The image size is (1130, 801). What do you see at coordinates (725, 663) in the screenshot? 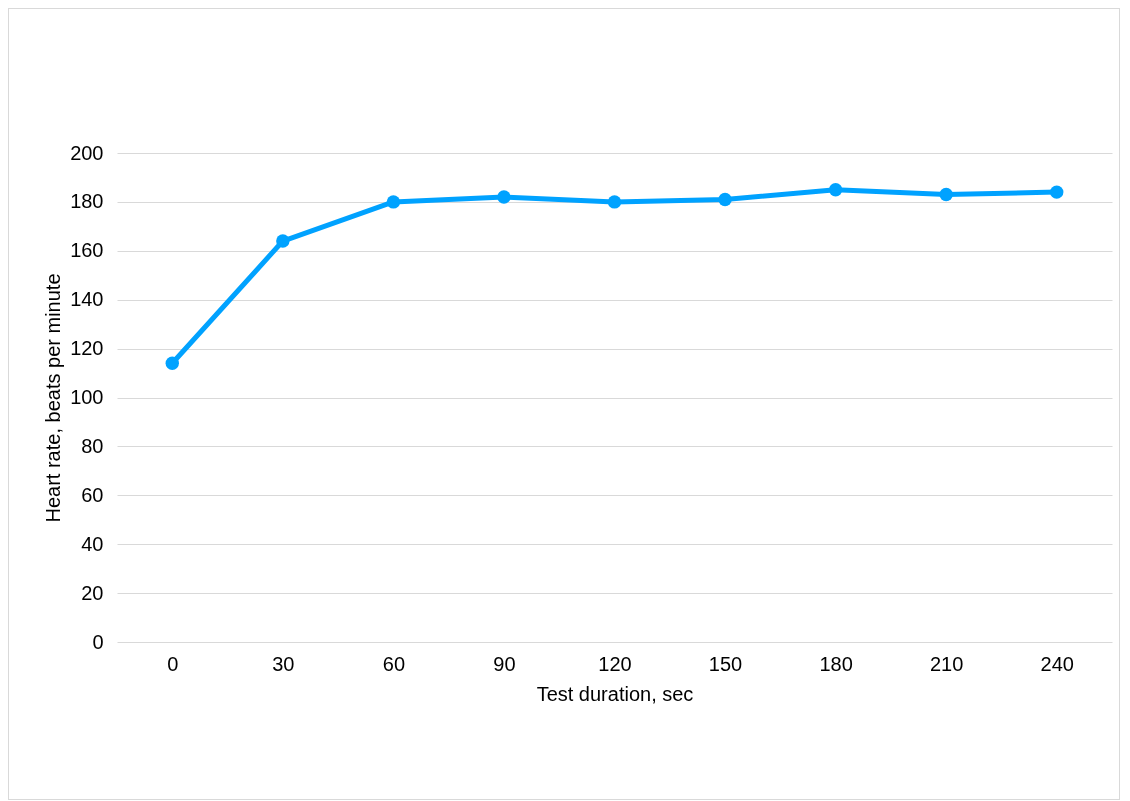
I see `x-tick-label: 150` at bounding box center [725, 663].